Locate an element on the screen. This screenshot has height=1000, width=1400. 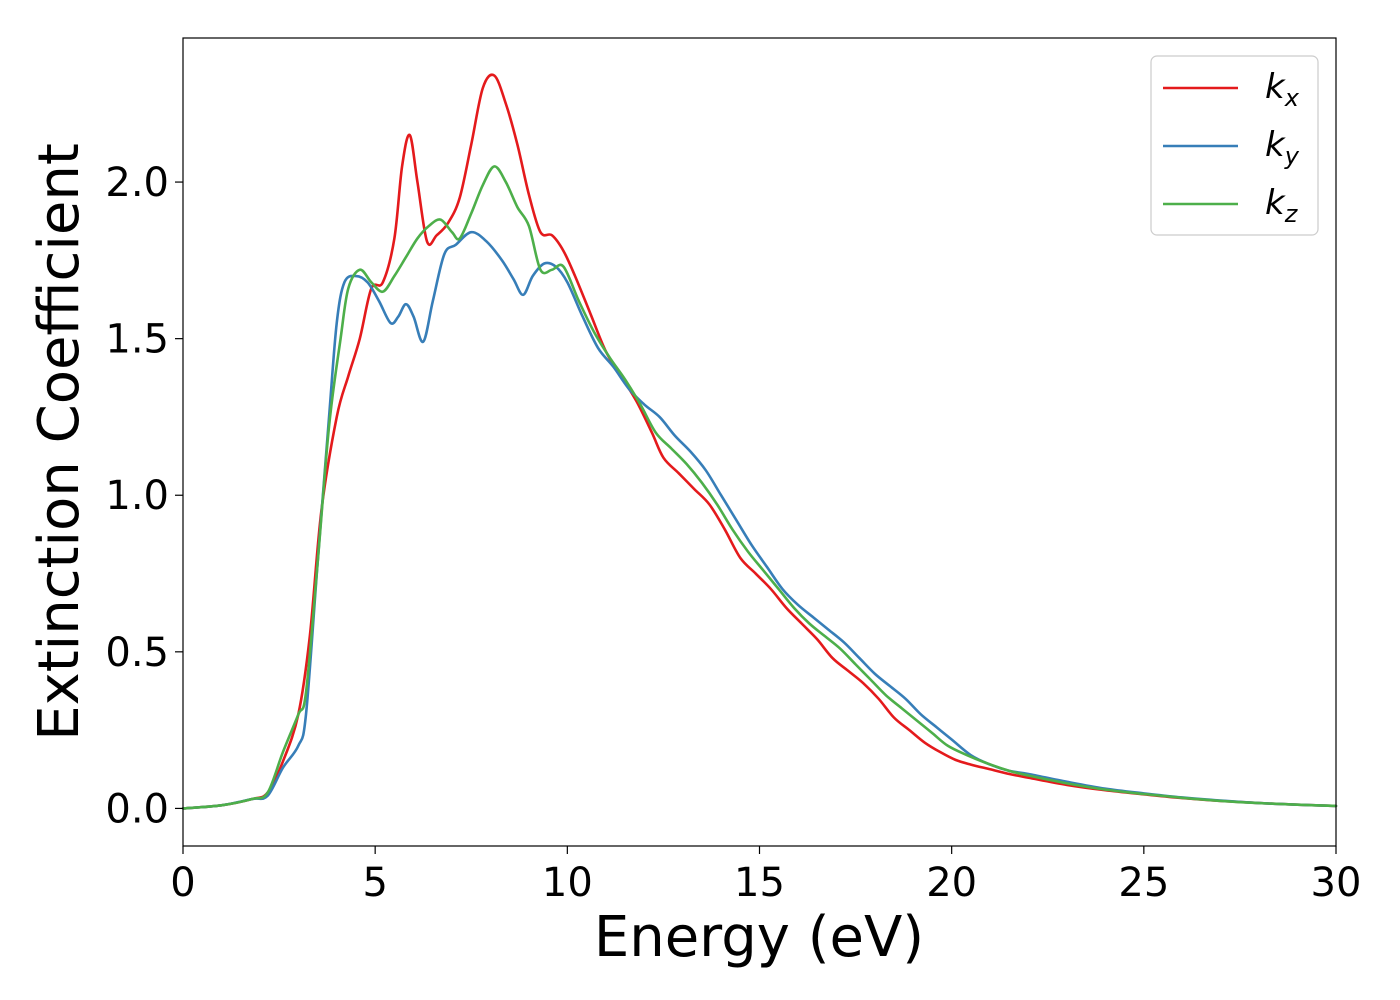
x-tick-label: 20 is located at coordinates (951, 883).